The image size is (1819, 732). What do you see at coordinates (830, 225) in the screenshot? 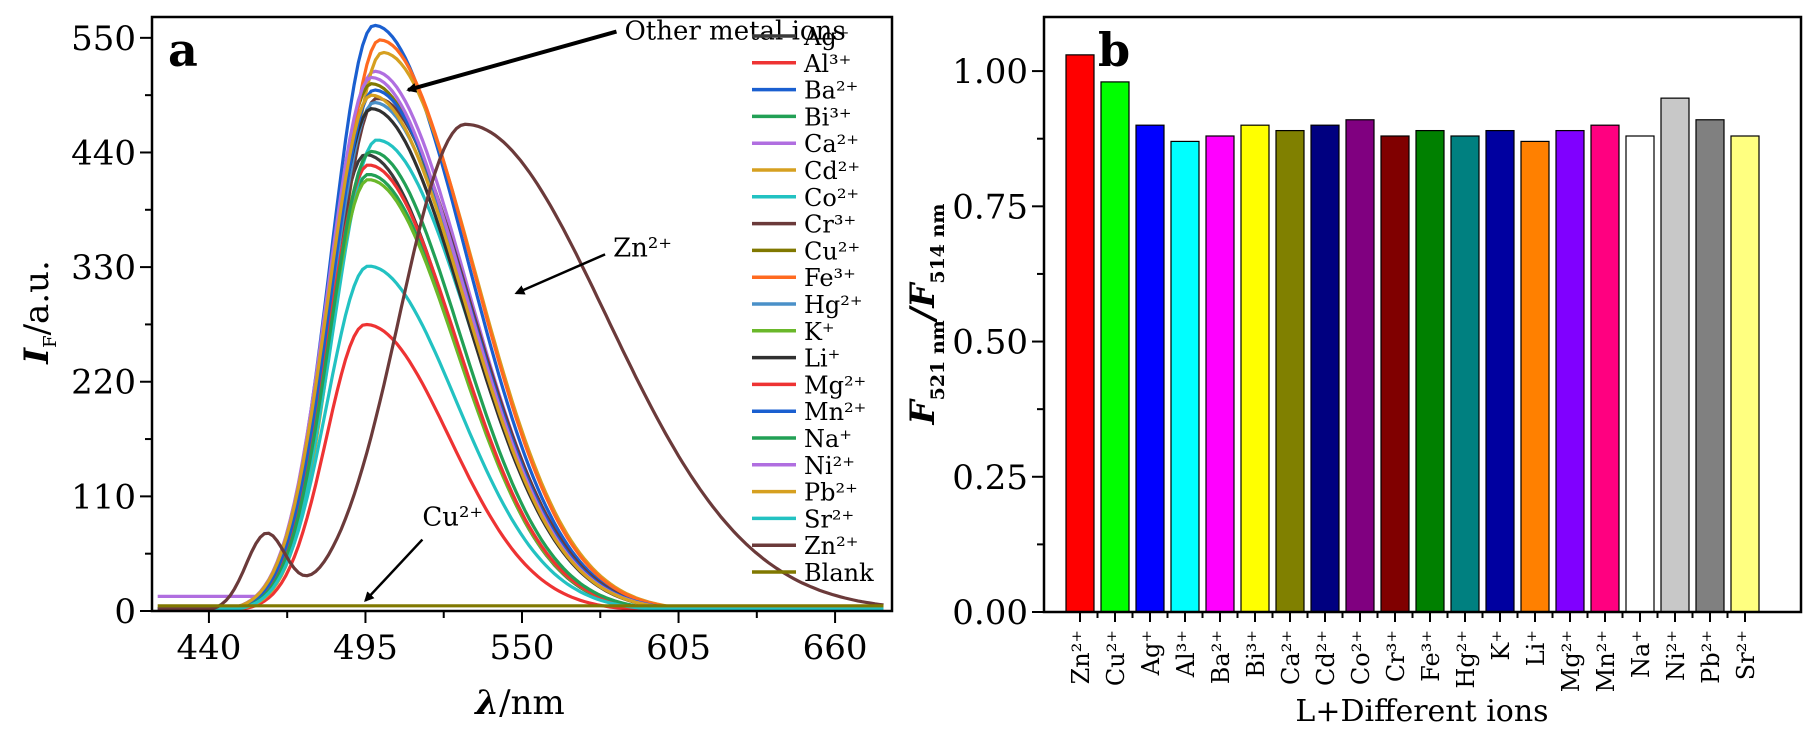
I see `legend-label-cr3-plus-7: Cr³⁺` at bounding box center [830, 225].